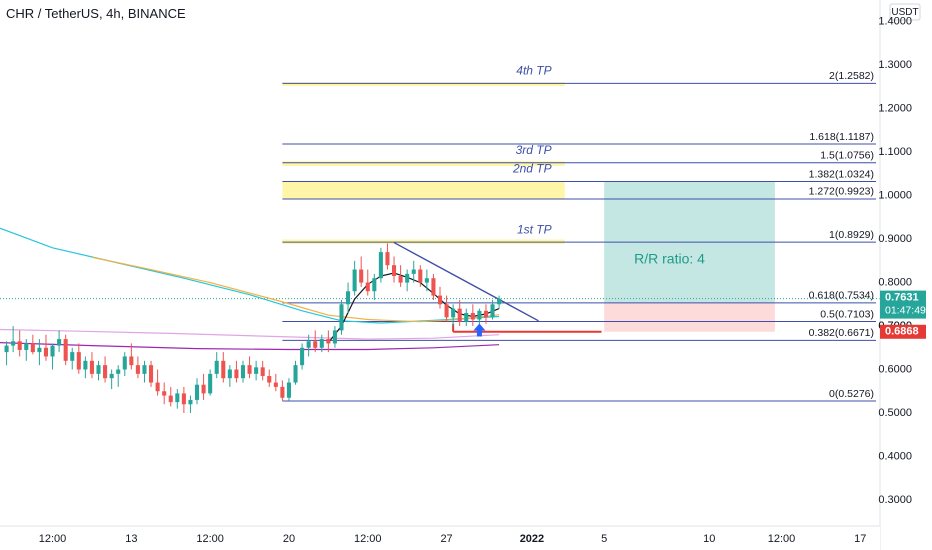  I want to click on time-tick-label: 10, so click(709, 539).